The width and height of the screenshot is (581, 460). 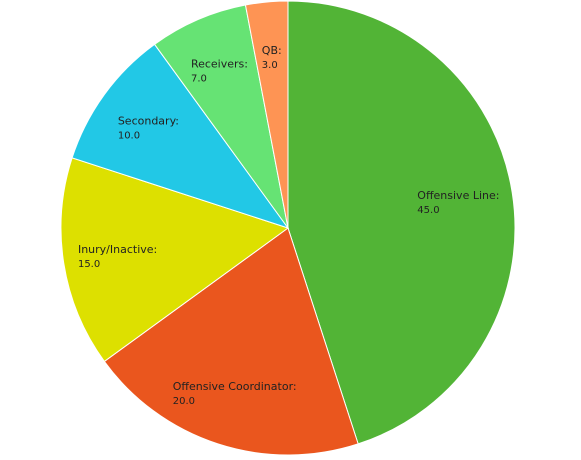 I want to click on slice-label: Offensive Line:, so click(x=458, y=195).